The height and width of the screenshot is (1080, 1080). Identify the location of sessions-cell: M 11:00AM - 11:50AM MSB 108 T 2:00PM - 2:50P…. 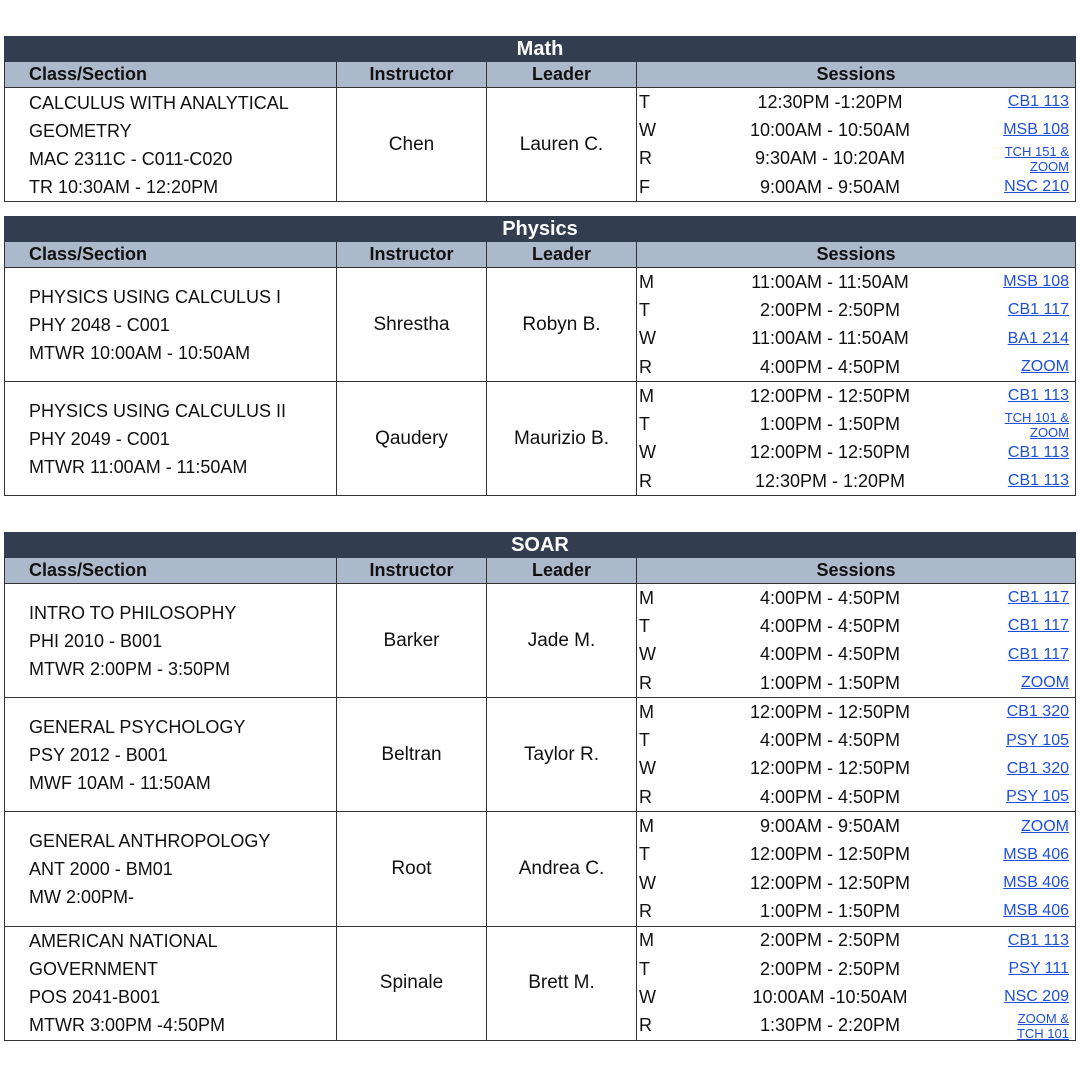
(856, 324).